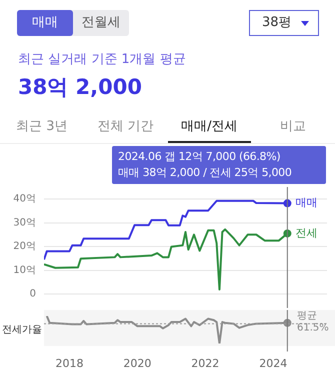 The width and height of the screenshot is (335, 371). What do you see at coordinates (42, 127) in the screenshot?
I see `text: 최근 3년` at bounding box center [42, 127].